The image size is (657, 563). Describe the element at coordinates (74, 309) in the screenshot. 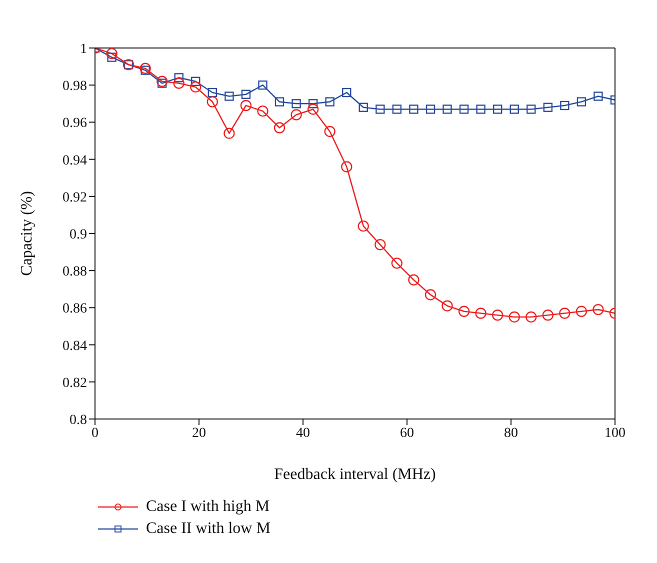

I see `y-tick-label: 0.86` at that location.